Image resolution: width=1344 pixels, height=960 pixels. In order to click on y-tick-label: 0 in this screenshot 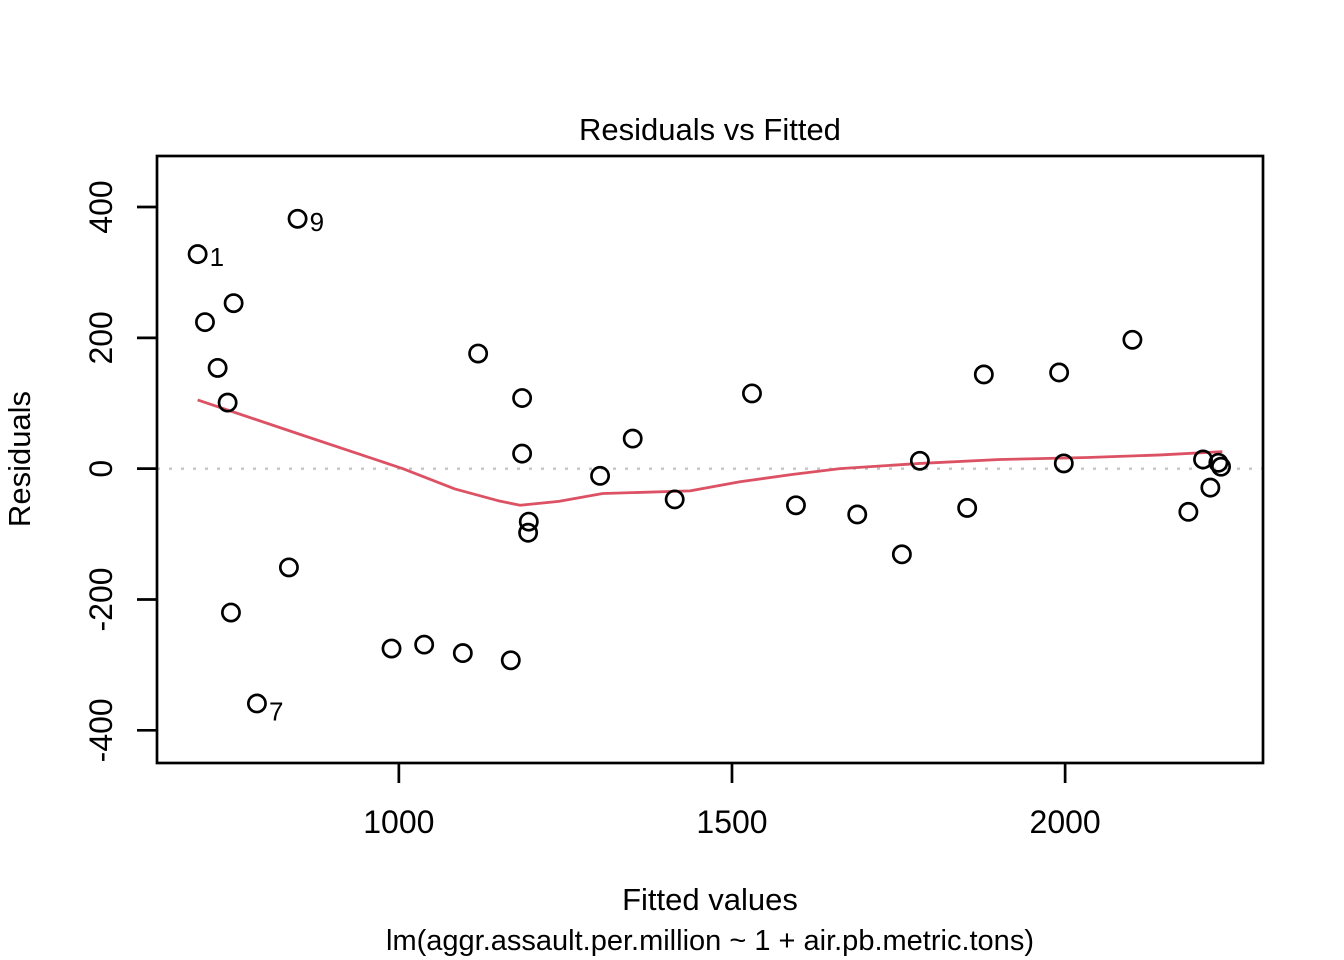, I will do `click(101, 469)`.